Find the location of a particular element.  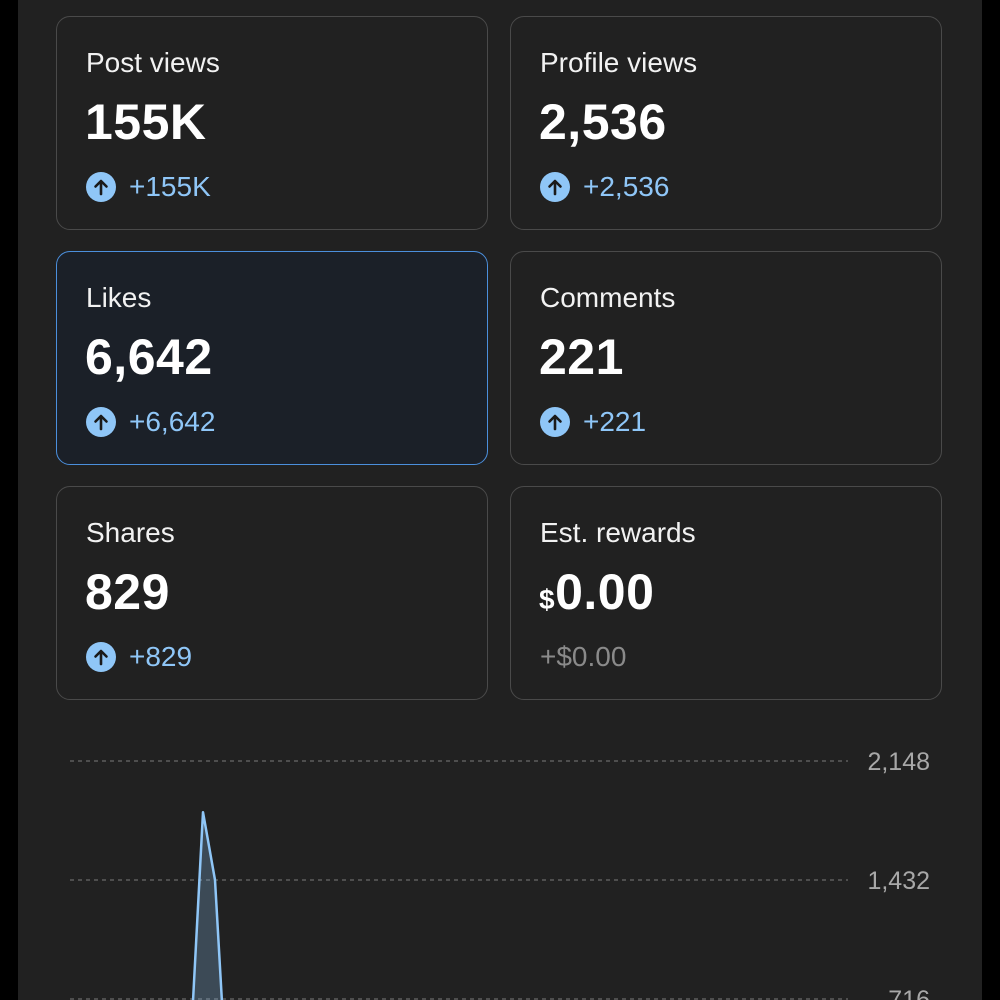

y-tick-label: 2,148 is located at coordinates (898, 762).